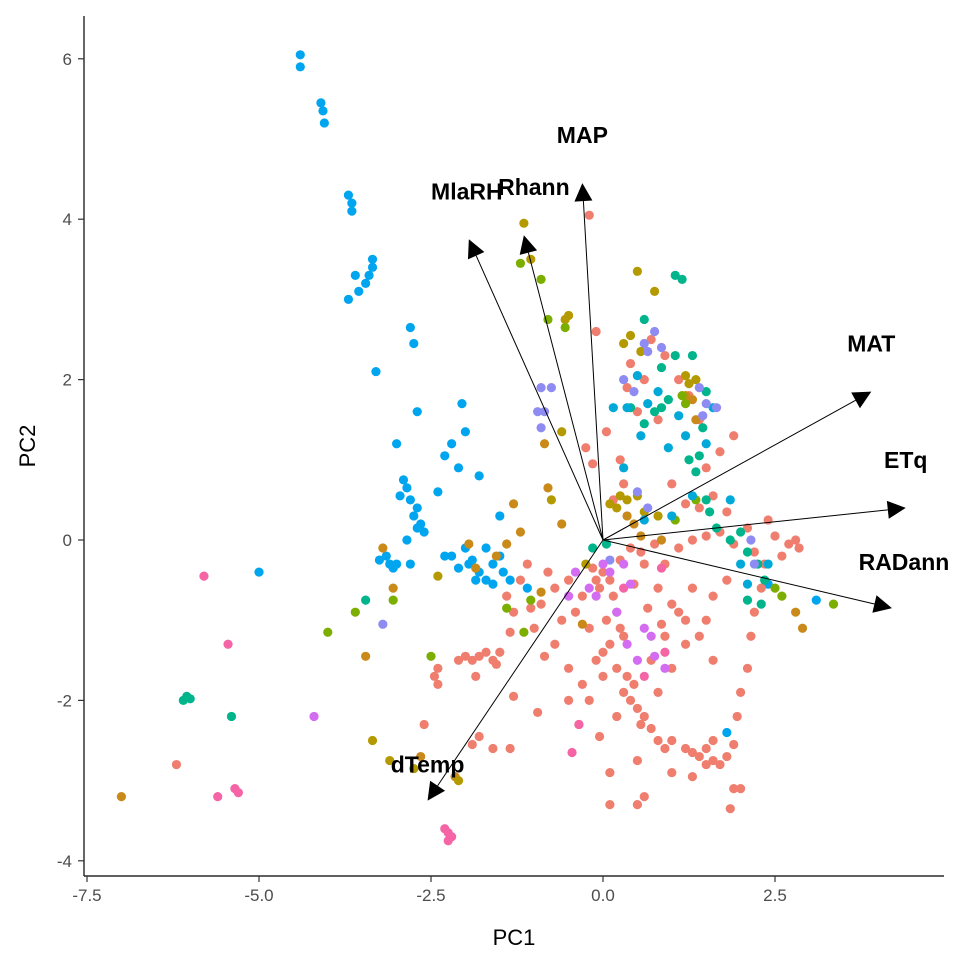 The width and height of the screenshot is (960, 960). I want to click on vector-line, so click(539, 398).